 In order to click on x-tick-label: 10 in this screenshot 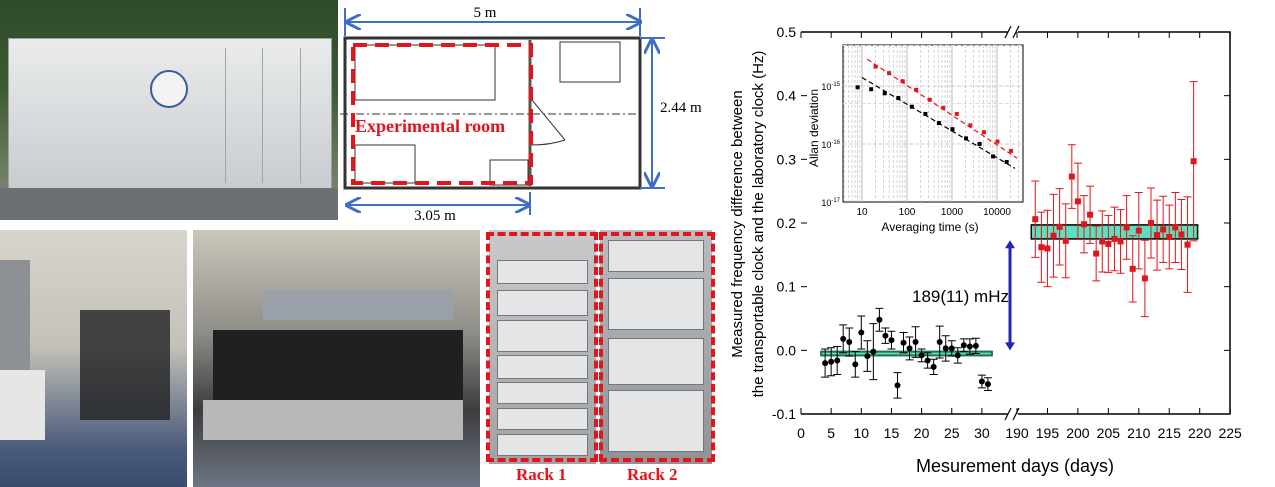, I will do `click(862, 433)`.